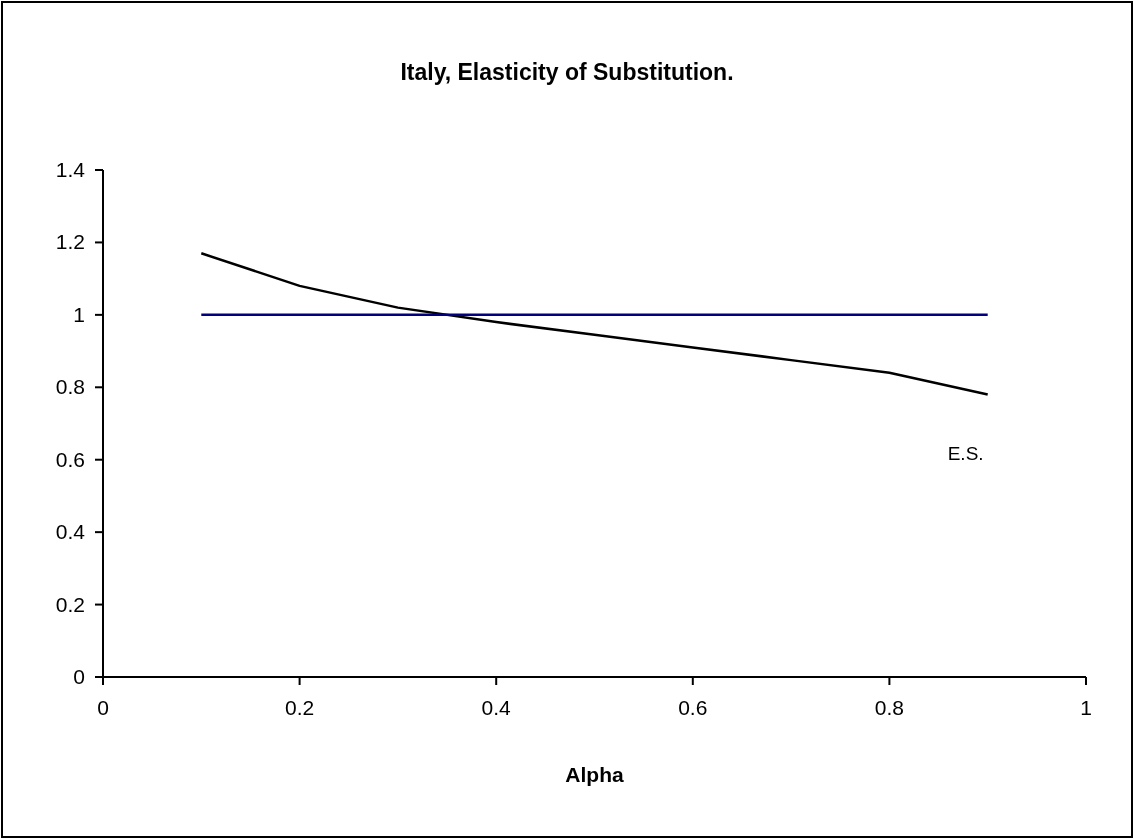 The width and height of the screenshot is (1134, 839). I want to click on y-tick-label: 1.2, so click(70, 242).